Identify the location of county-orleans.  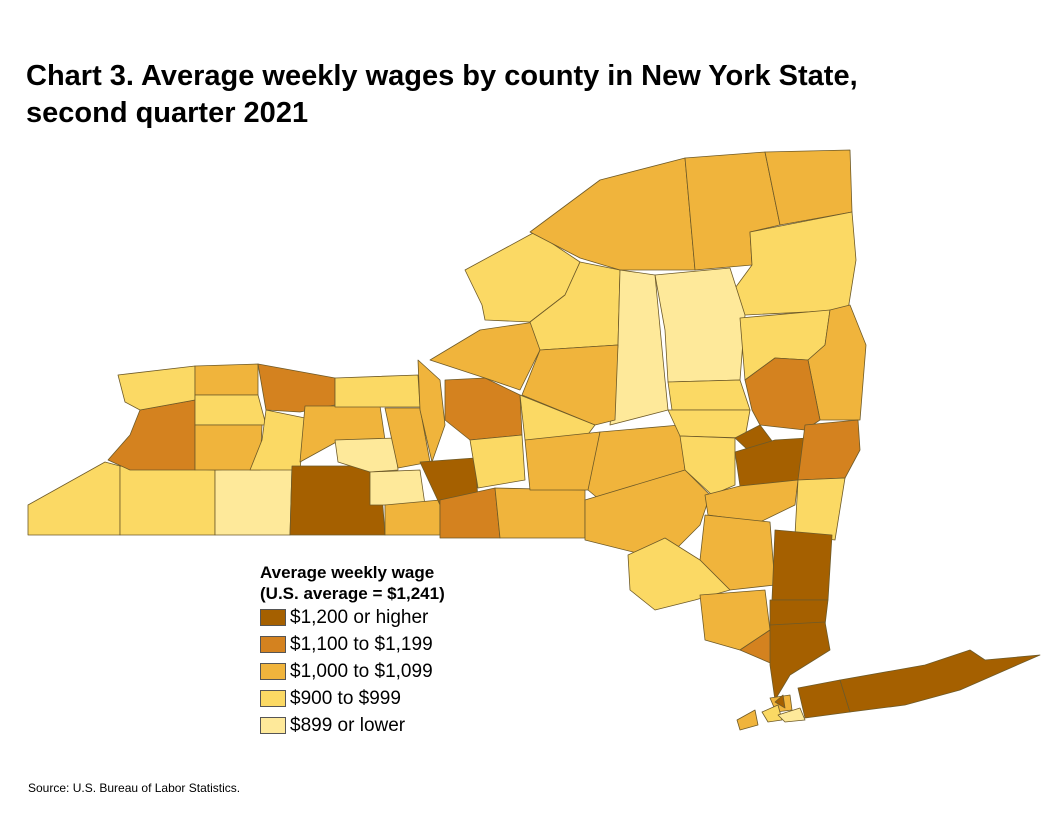
(226, 379).